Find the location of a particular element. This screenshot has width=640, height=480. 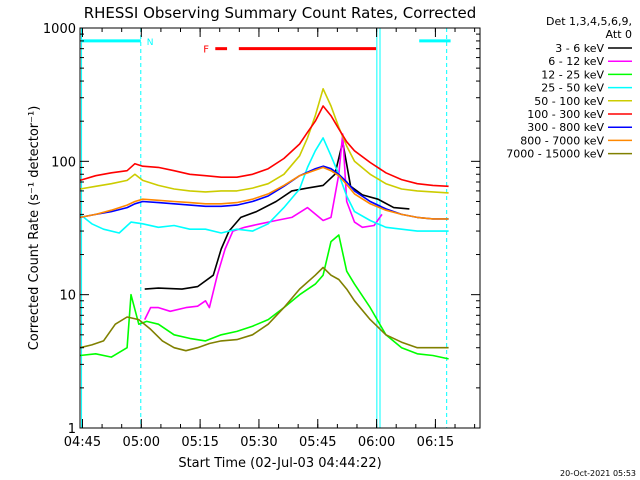

legend-header-detectors: Det 1,3,4,5,6,9, is located at coordinates (589, 21).